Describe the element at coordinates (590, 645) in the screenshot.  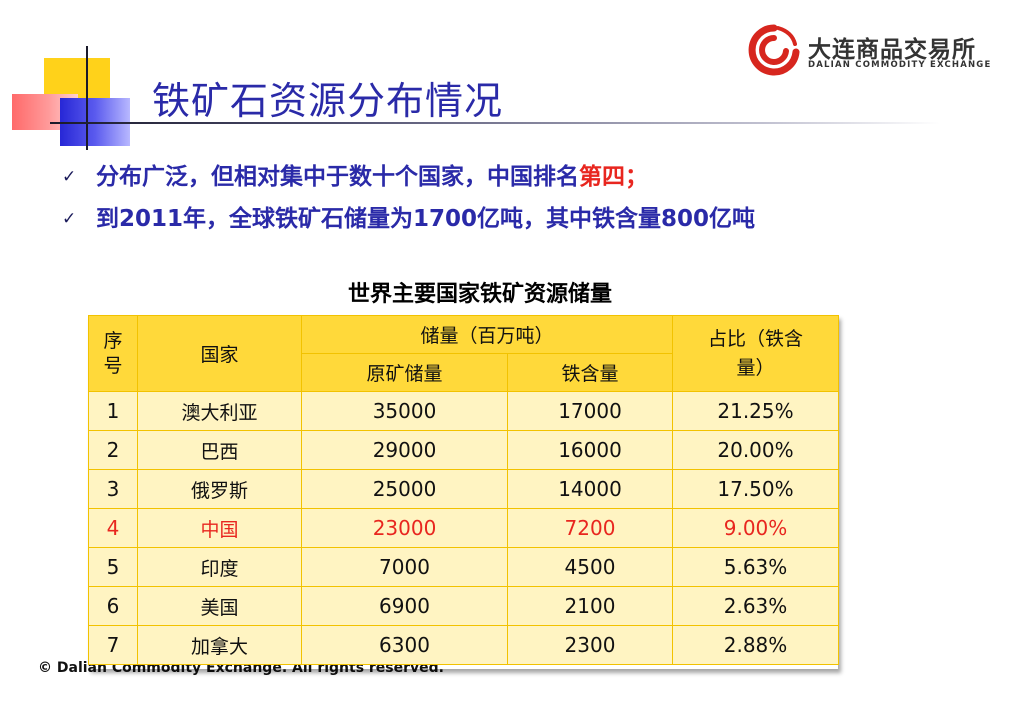
I see `cell-iron: 2300` at that location.